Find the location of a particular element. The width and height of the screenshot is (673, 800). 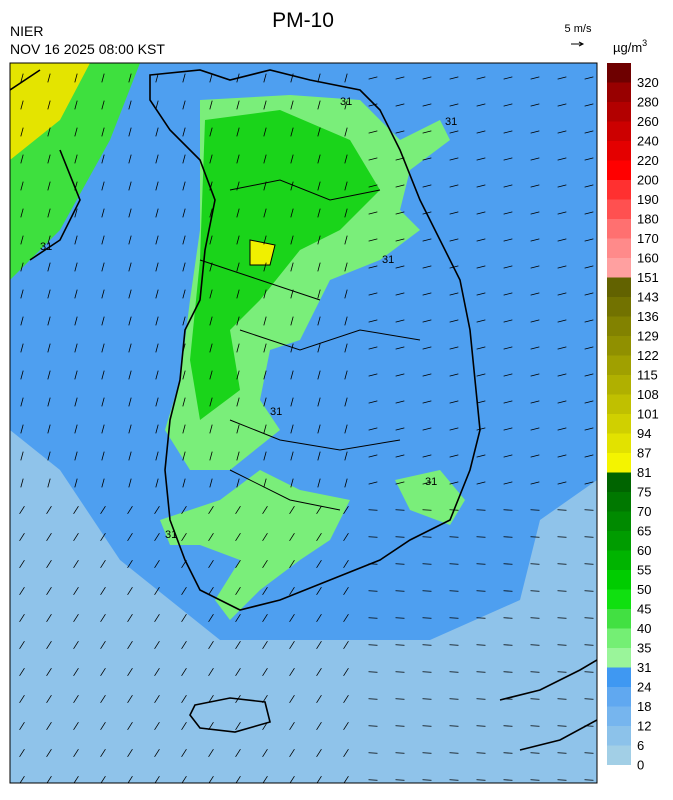

colorbar-label: 70 is located at coordinates (644, 511).